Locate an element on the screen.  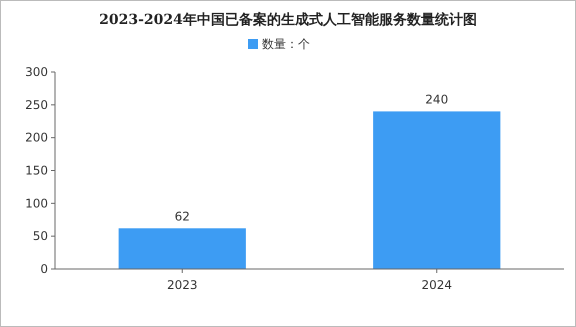
y-tick-label: 100 is located at coordinates (36, 203).